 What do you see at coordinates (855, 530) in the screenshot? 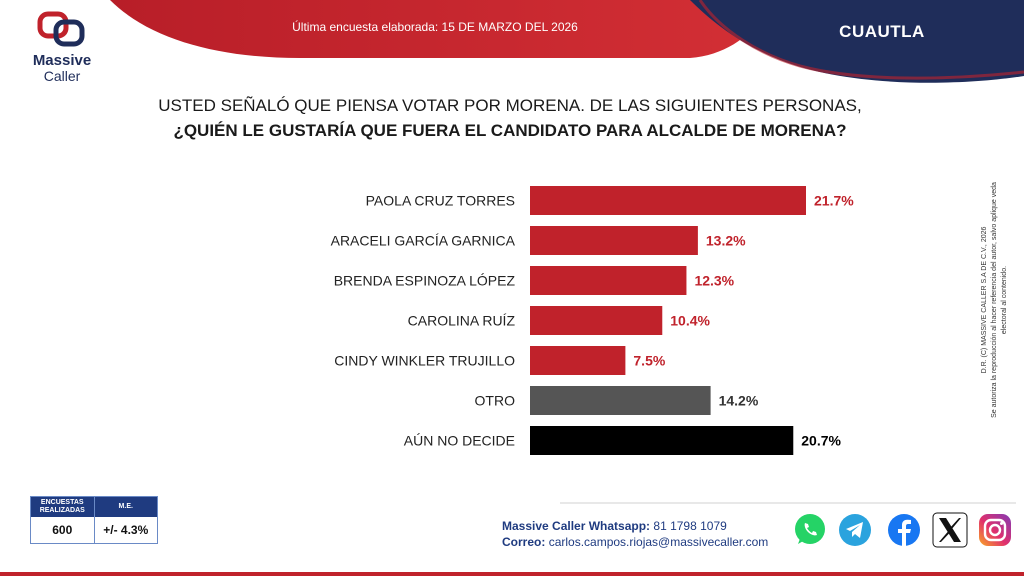
I see `telegram-icon` at bounding box center [855, 530].